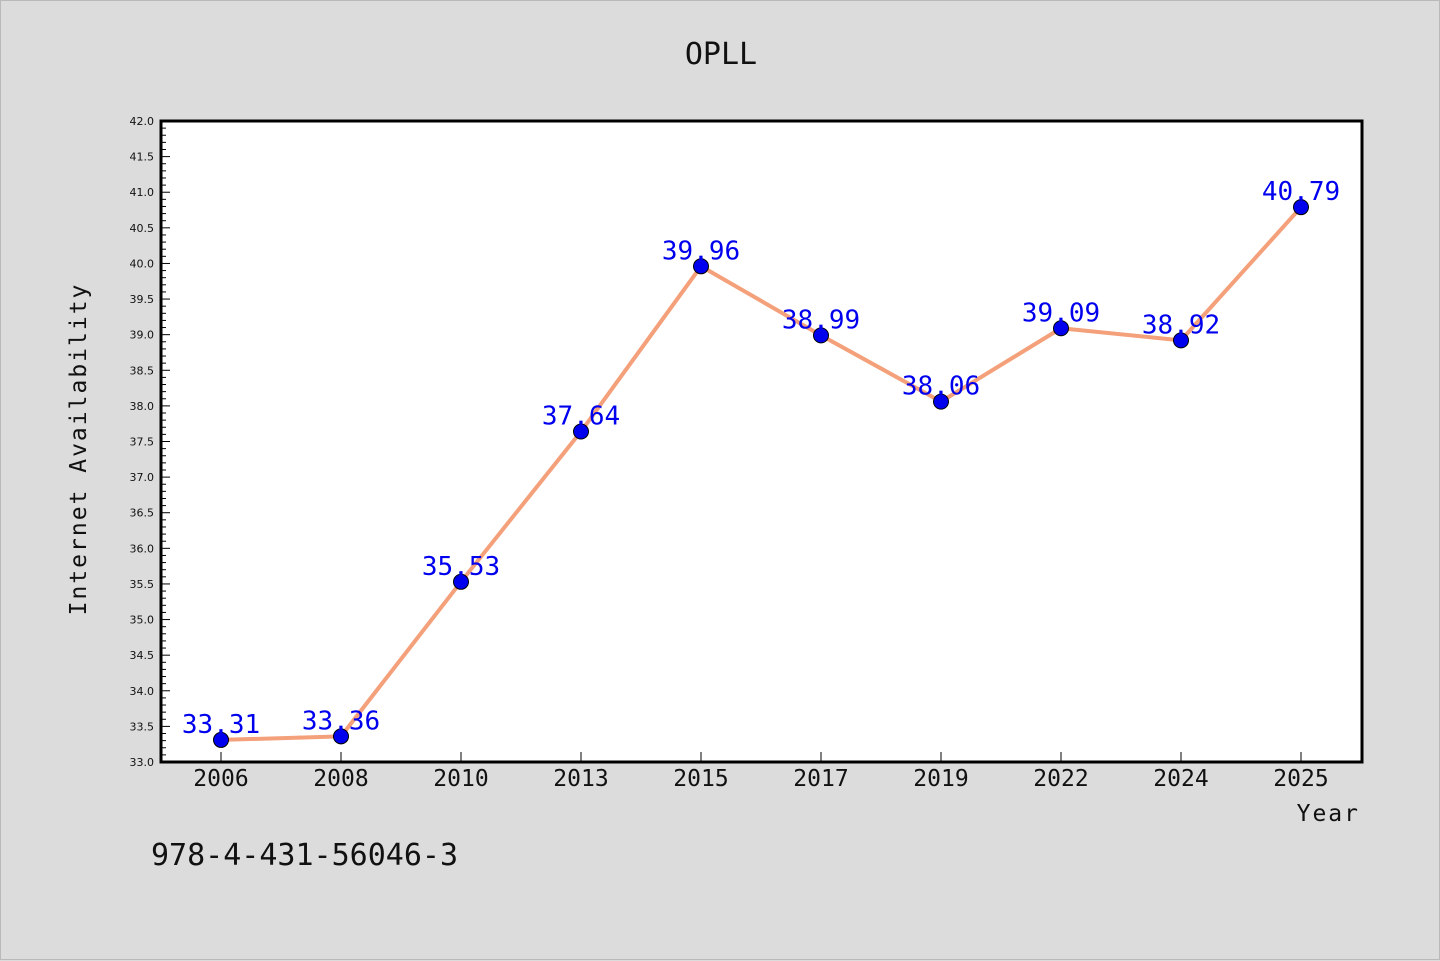 The image size is (1440, 961). I want to click on x-axis-title: Year, so click(1328, 814).